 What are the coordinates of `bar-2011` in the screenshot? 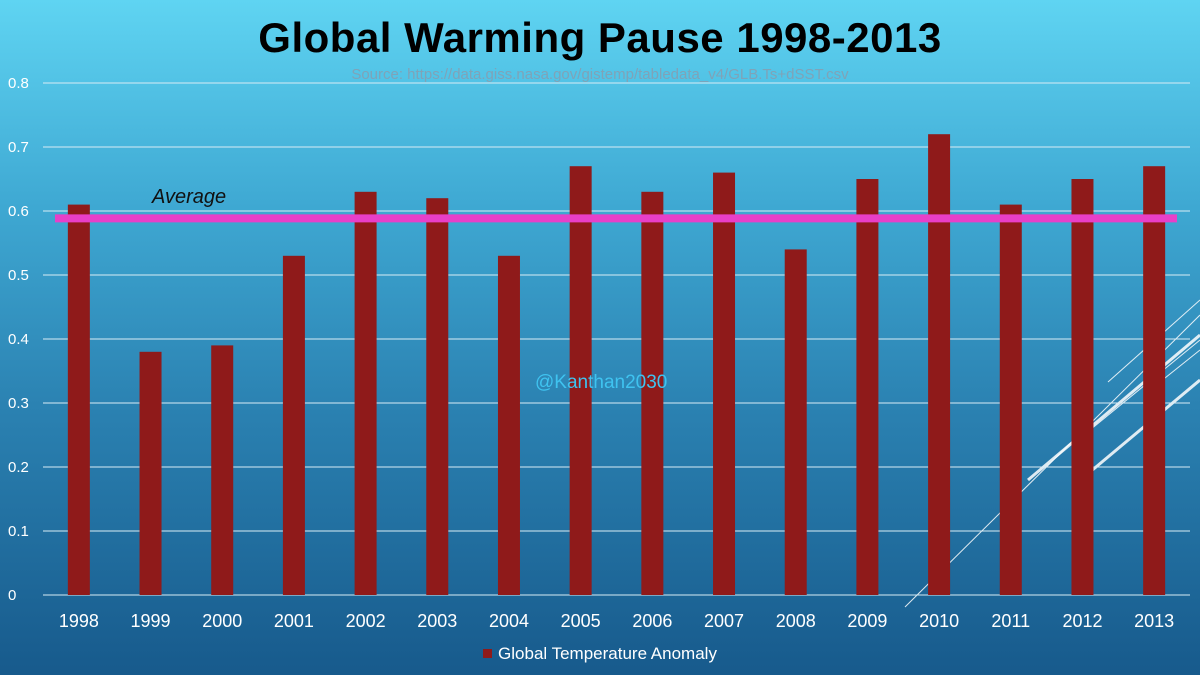 It's located at (1010, 399).